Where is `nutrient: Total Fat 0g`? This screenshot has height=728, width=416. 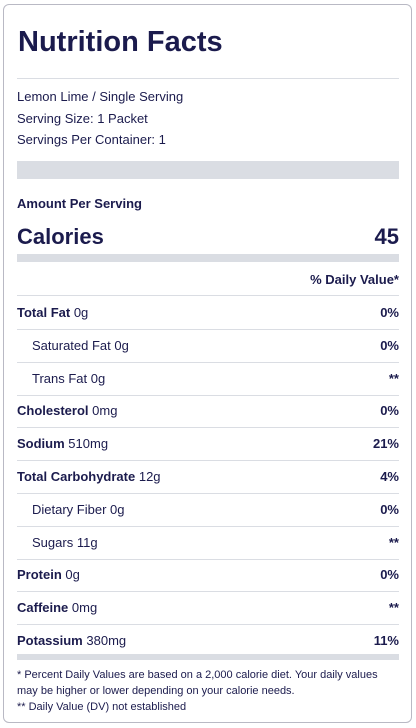 nutrient: Total Fat 0g is located at coordinates (52, 313).